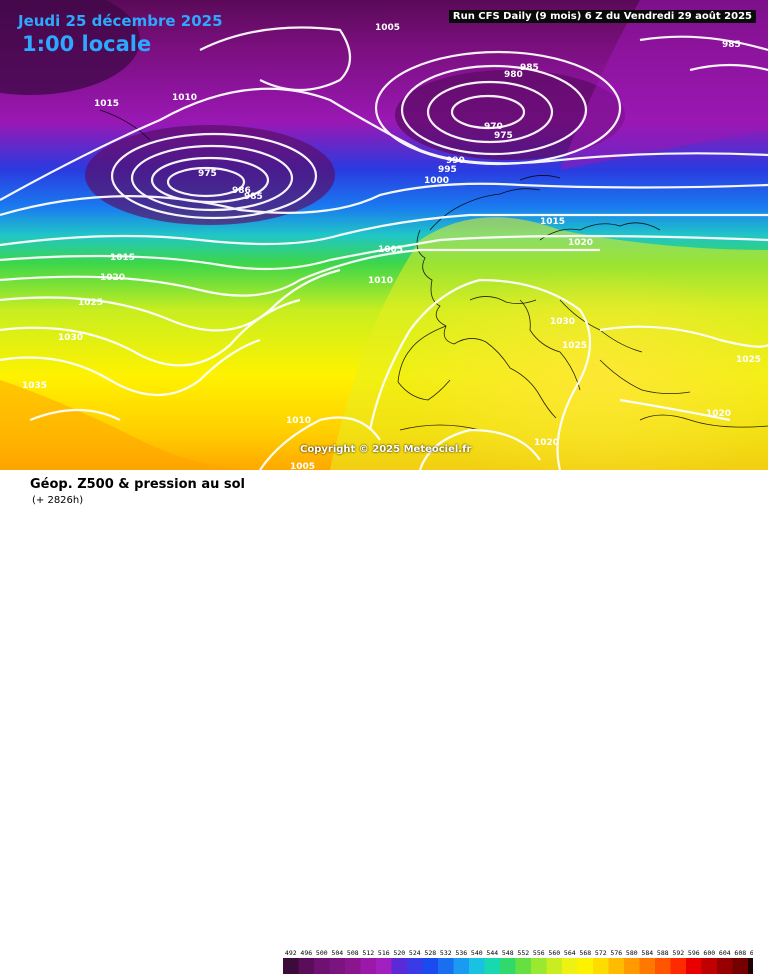 The image size is (768, 979). What do you see at coordinates (368, 953) in the screenshot?
I see `scale-tick-label: 512` at bounding box center [368, 953].